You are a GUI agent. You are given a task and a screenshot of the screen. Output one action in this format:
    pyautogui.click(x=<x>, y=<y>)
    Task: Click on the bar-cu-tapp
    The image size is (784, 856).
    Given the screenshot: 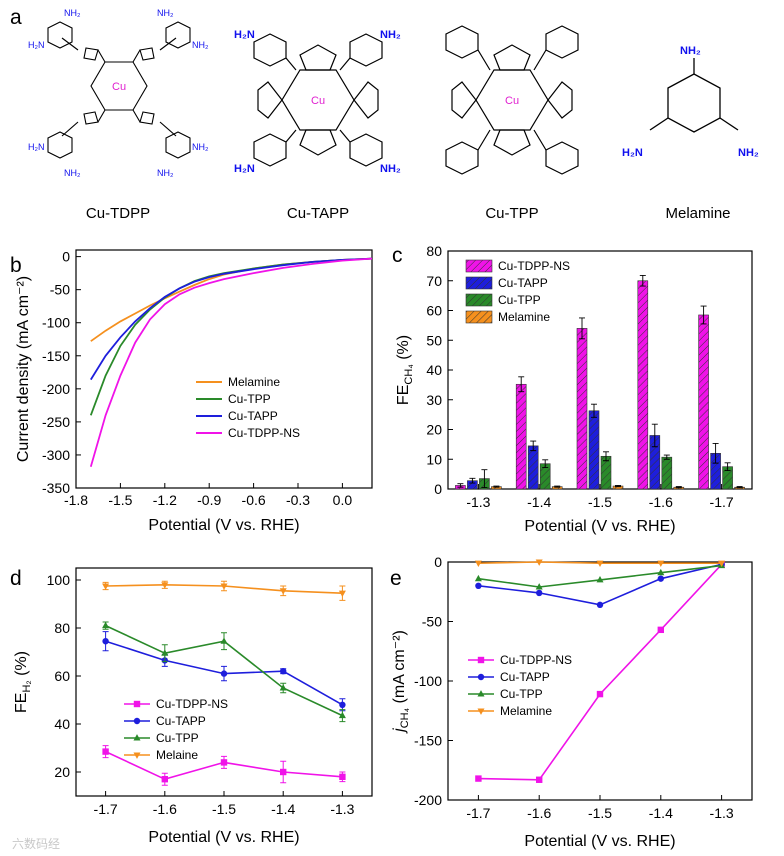 What is the action you would take?
    pyautogui.click(x=594, y=450)
    